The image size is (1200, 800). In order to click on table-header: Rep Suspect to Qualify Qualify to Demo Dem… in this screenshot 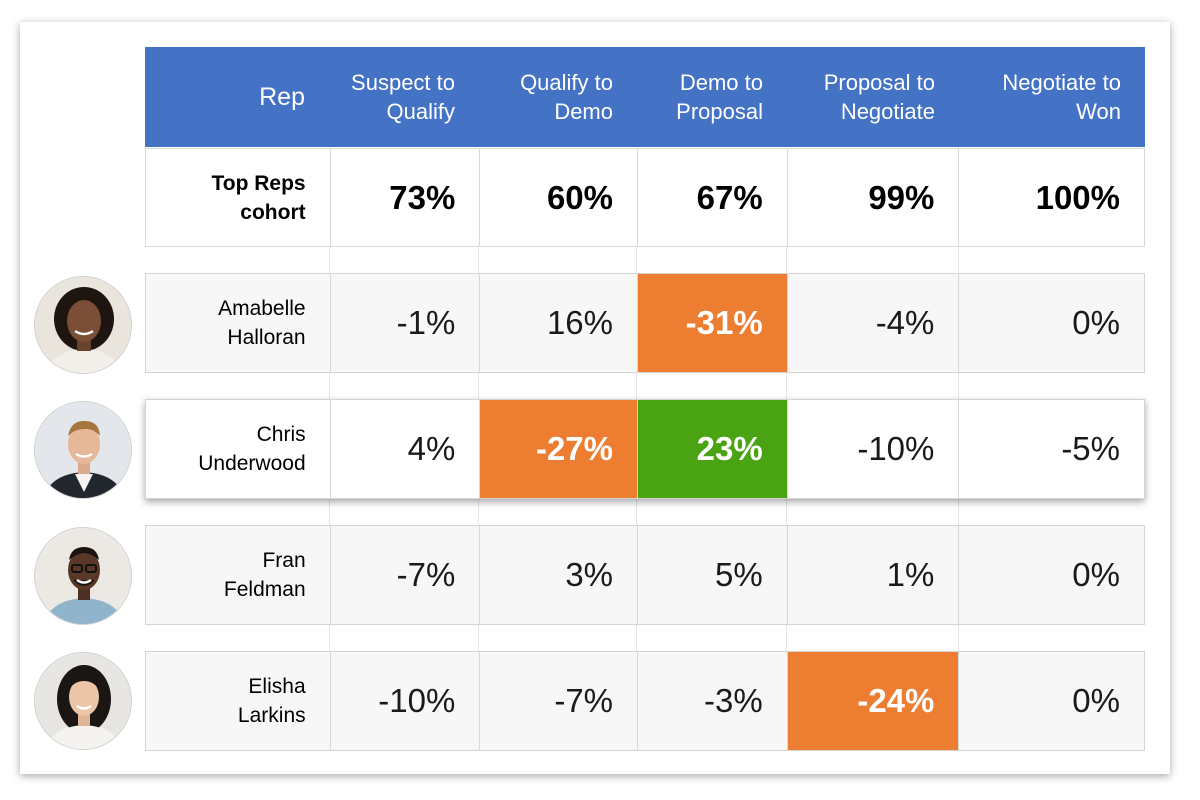, I will do `click(645, 97)`.